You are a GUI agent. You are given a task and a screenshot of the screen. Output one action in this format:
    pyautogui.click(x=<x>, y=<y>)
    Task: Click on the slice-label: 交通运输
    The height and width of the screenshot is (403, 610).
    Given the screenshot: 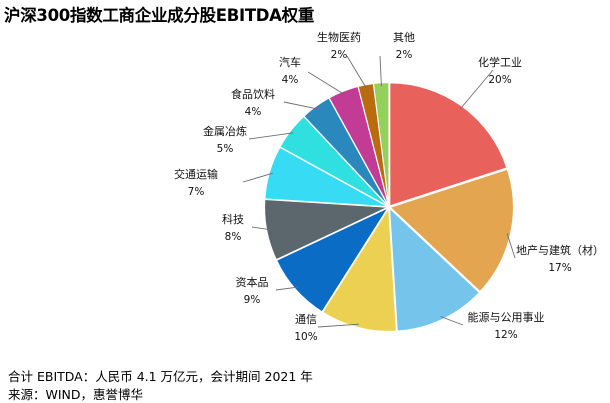 What is the action you would take?
    pyautogui.click(x=196, y=174)
    